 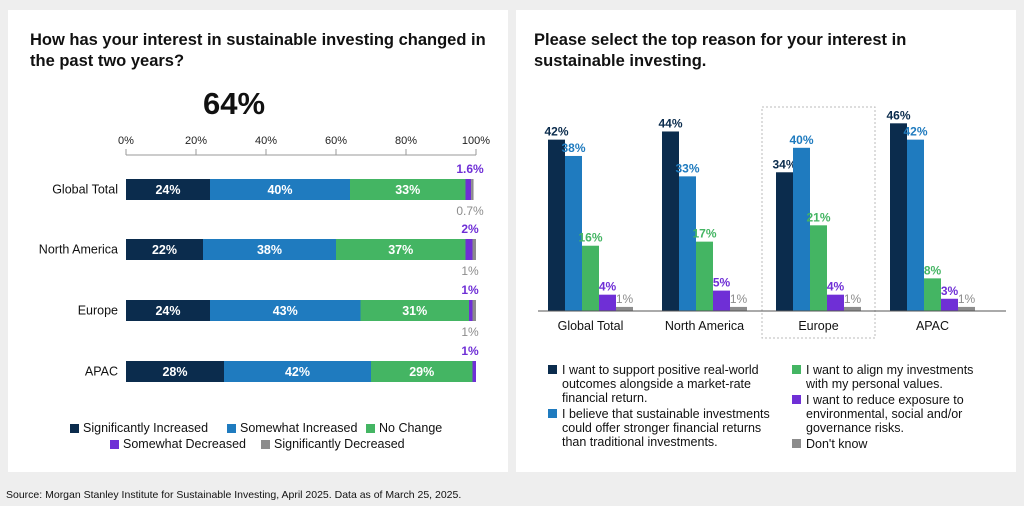 What do you see at coordinates (299, 428) in the screenshot?
I see `legend-label: Somewhat Increased` at bounding box center [299, 428].